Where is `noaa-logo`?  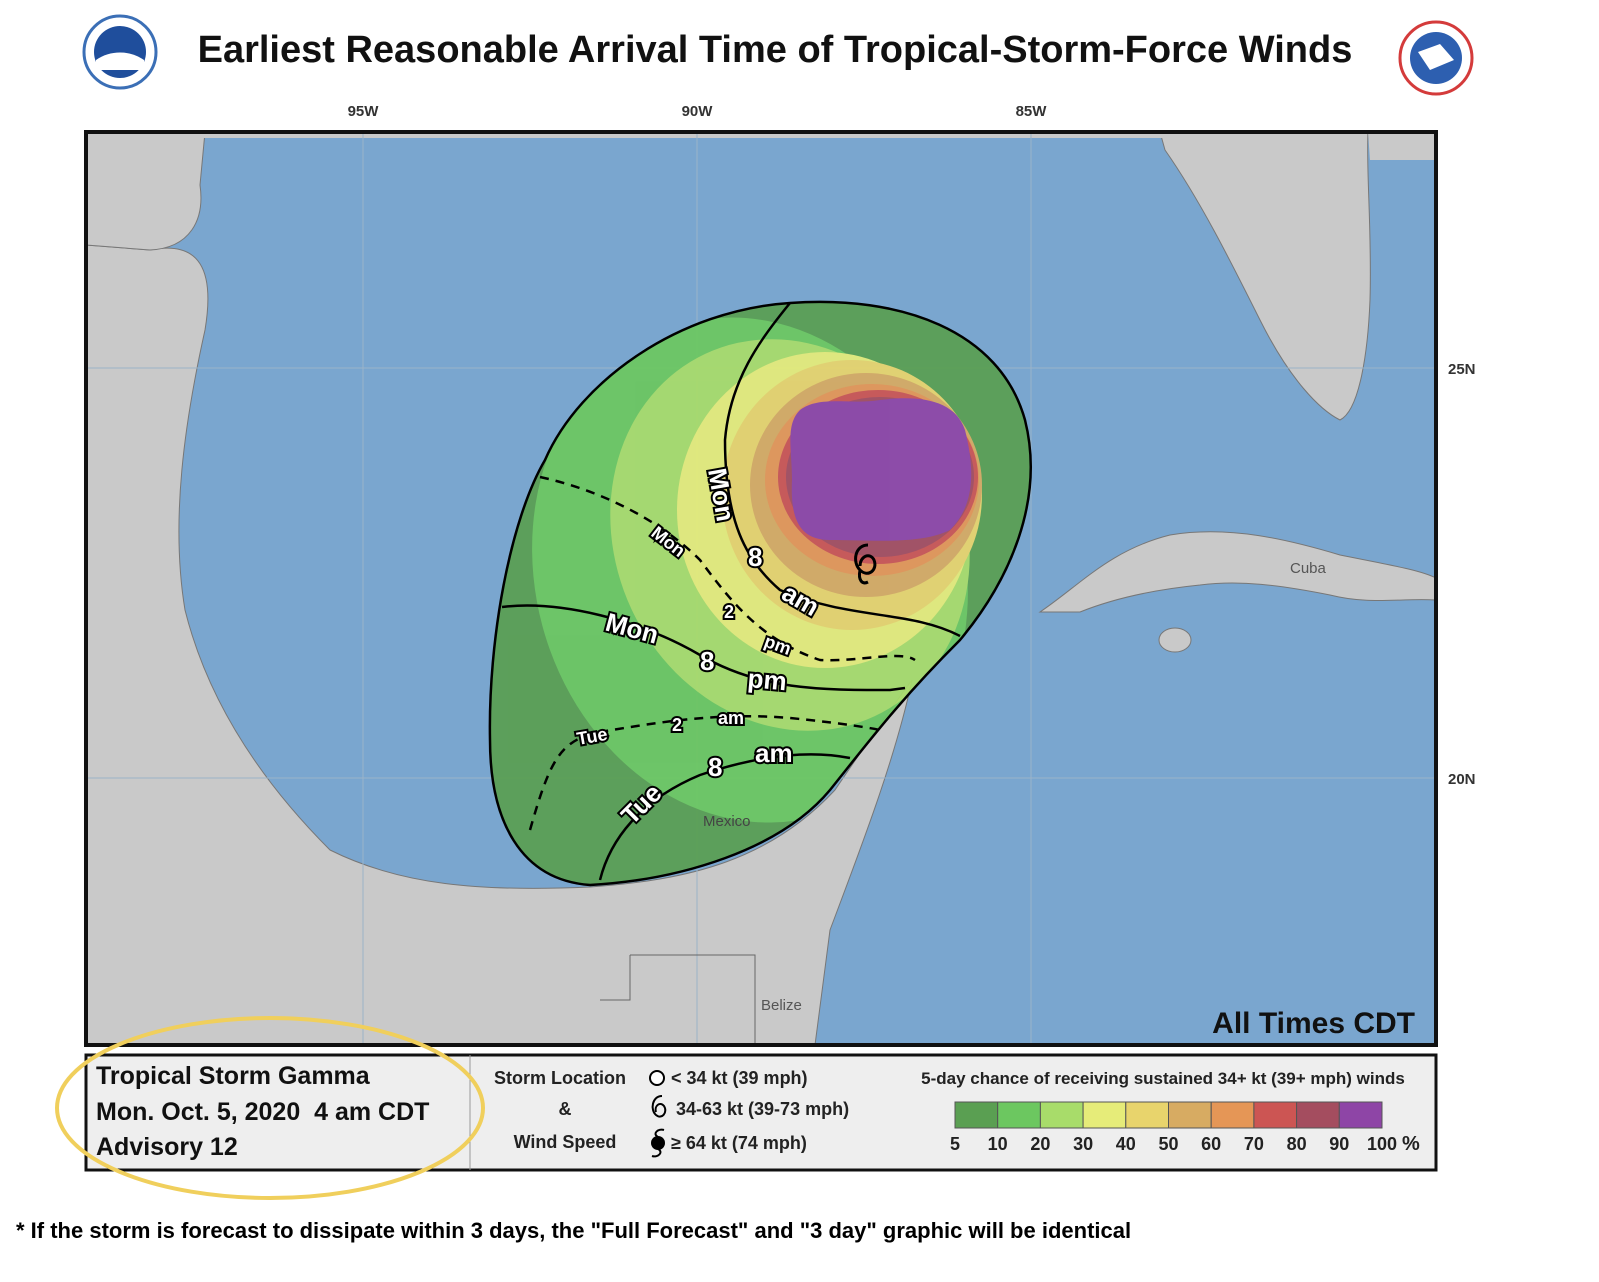
noaa-logo is located at coordinates (120, 52).